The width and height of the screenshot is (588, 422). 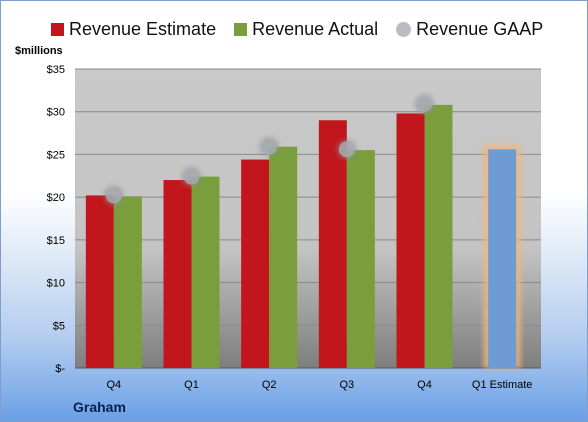 I want to click on legend-swatch-revenue-estimate, so click(x=57, y=29).